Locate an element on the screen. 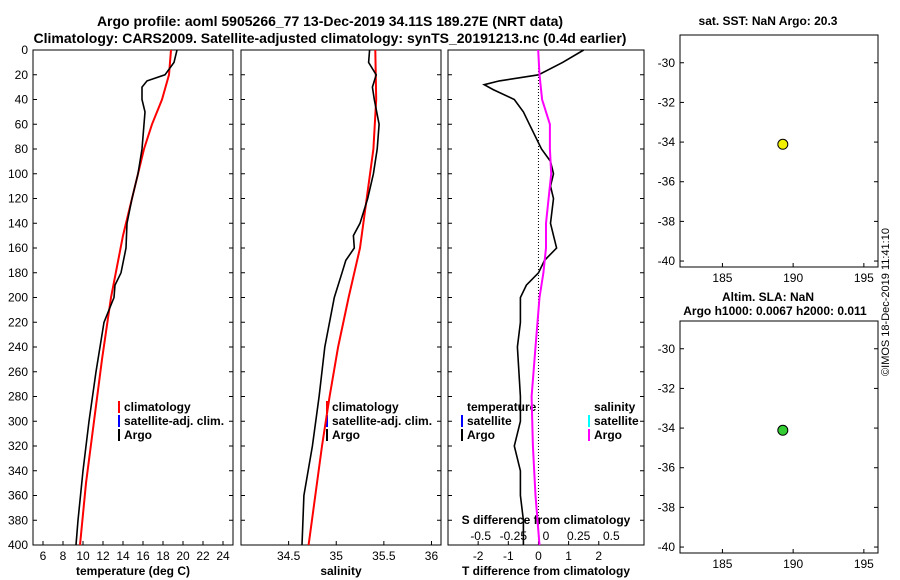  sst-xtick-label: 190 is located at coordinates (793, 278).